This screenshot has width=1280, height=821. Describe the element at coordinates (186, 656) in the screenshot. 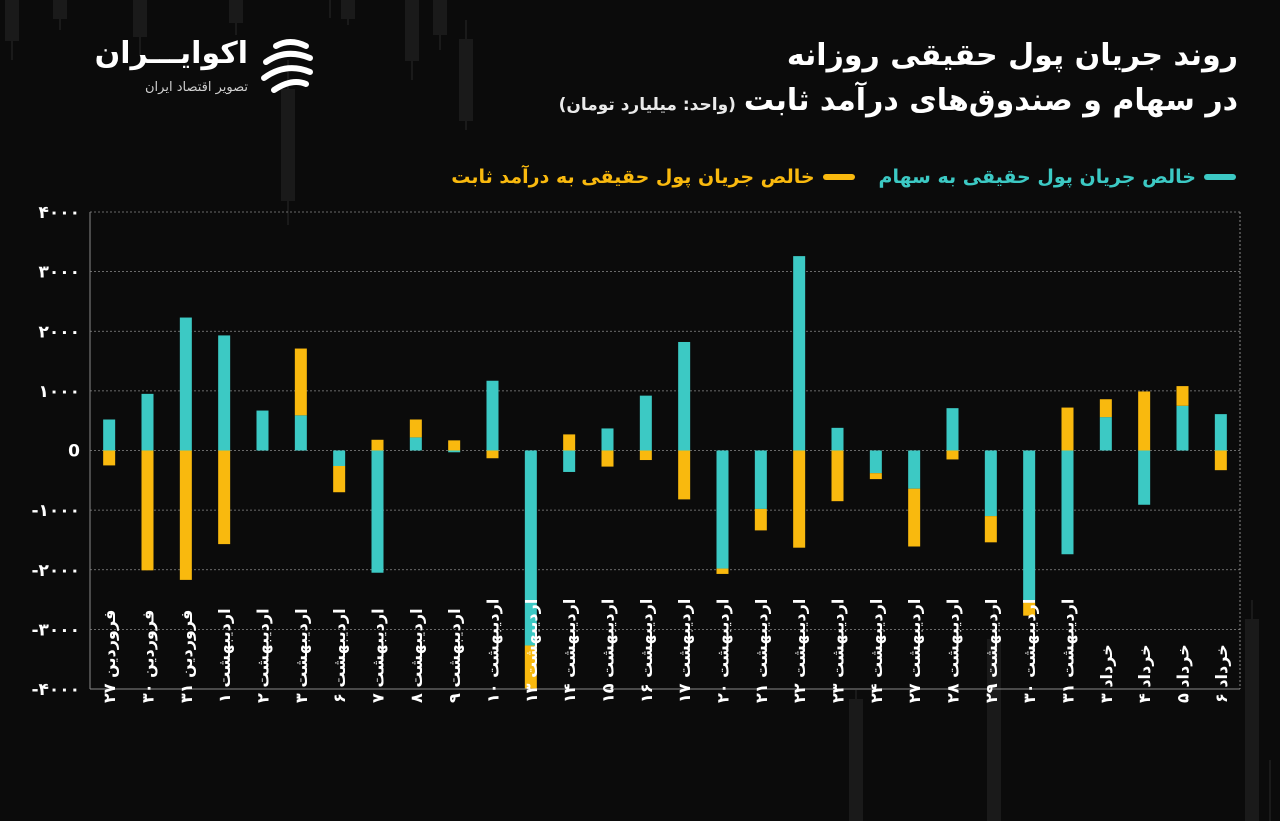

I see `x-tick-label: فروردین ۳۱` at that location.